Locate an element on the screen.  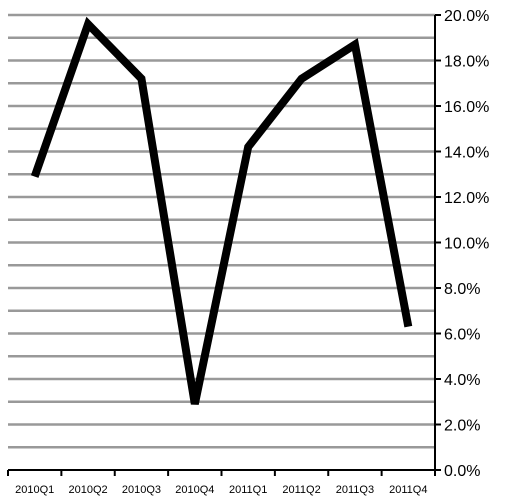
y-tick-label: 16.0% is located at coordinates (466, 107).